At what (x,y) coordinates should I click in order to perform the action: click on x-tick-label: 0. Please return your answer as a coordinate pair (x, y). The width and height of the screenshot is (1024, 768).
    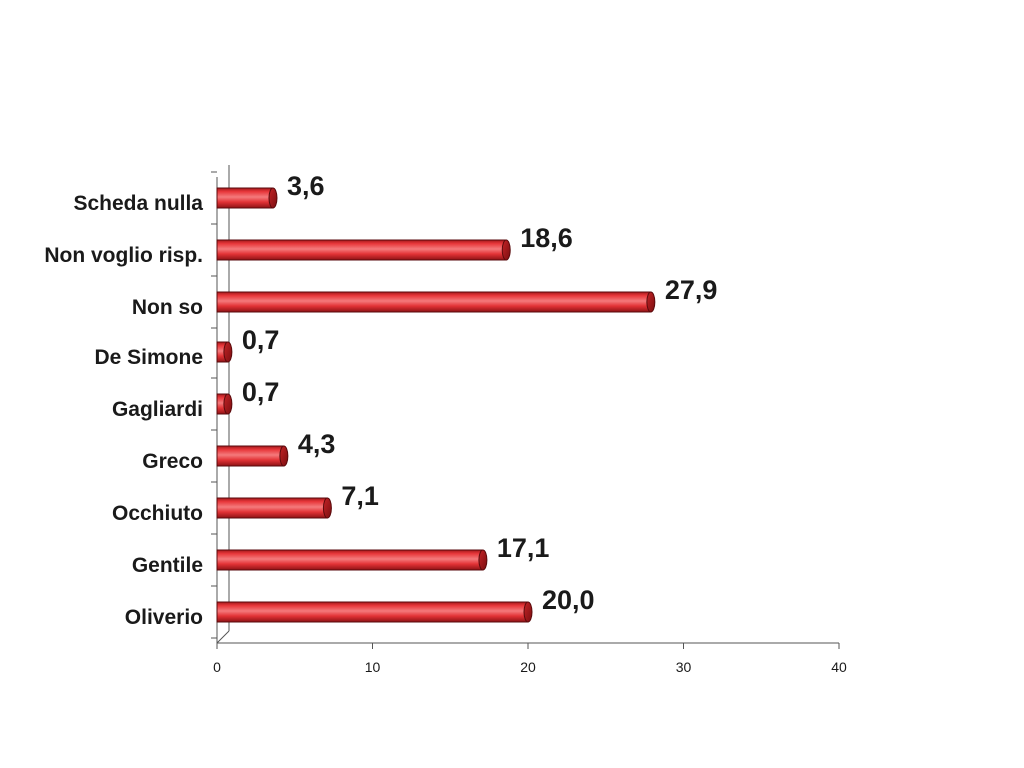
    Looking at the image, I should click on (217, 667).